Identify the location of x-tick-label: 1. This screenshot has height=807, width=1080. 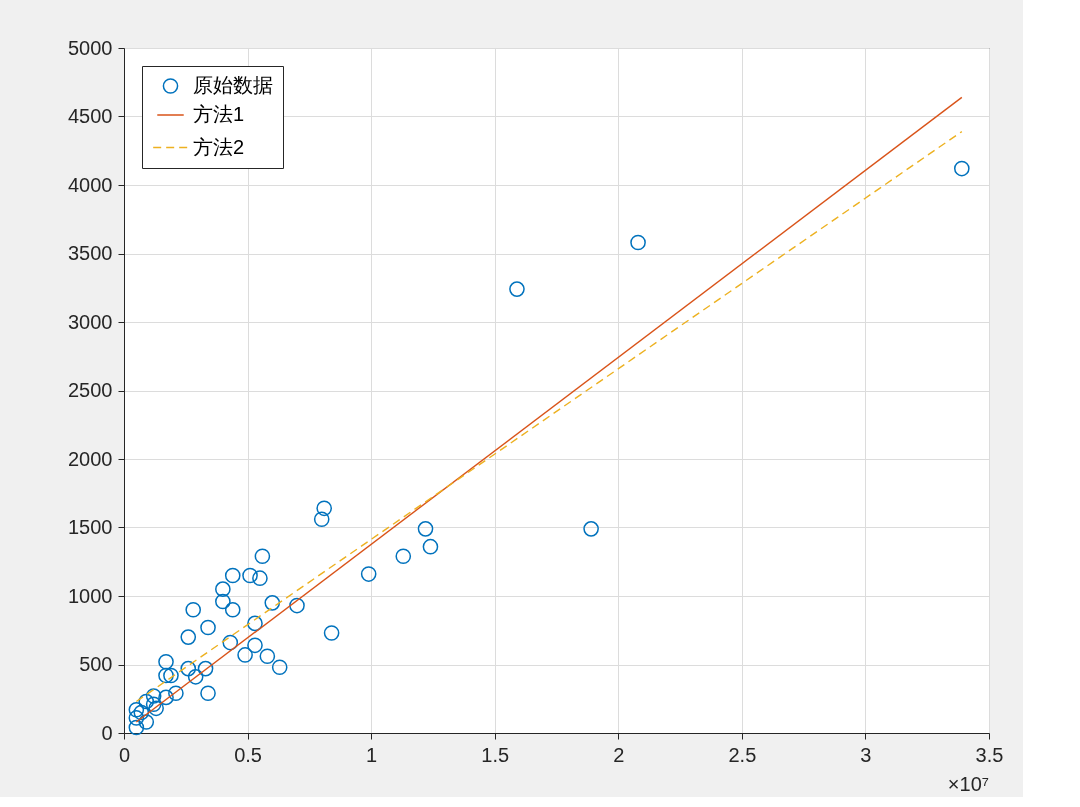
(372, 754).